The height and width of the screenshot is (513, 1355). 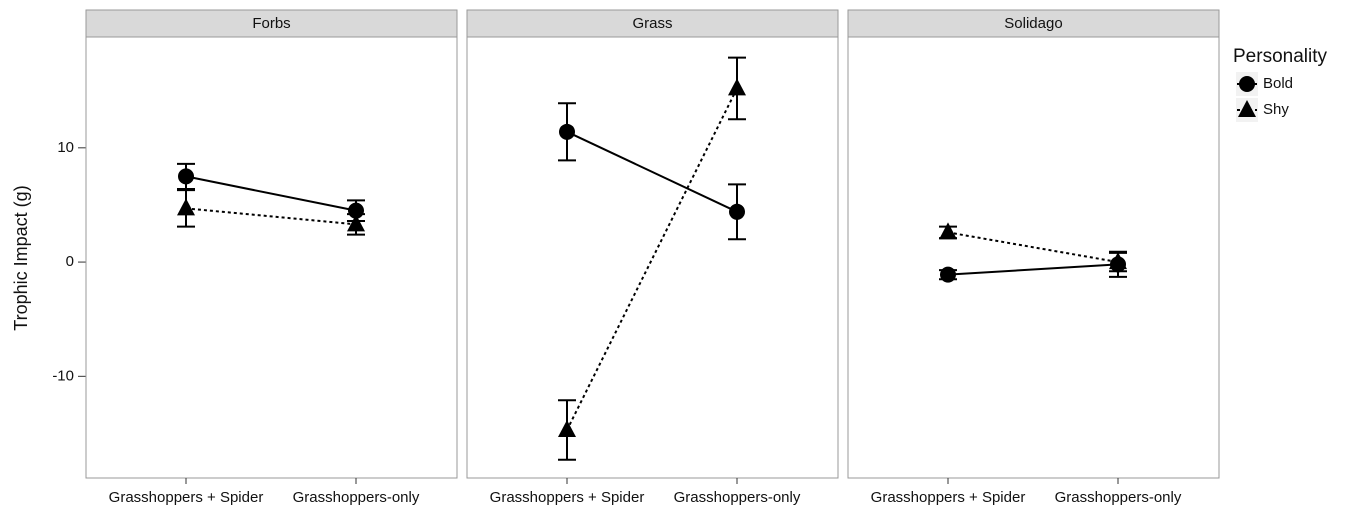 What do you see at coordinates (70, 261) in the screenshot?
I see `y-tick-label: 0` at bounding box center [70, 261].